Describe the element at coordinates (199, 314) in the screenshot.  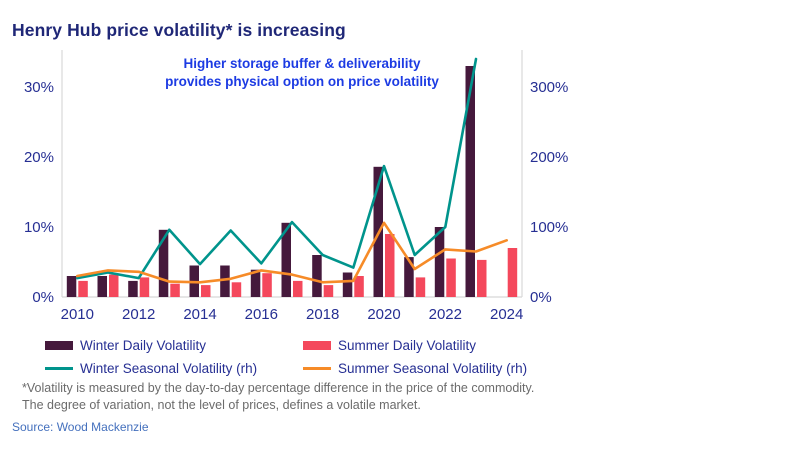
I see `svg-text: 2014` at that location.